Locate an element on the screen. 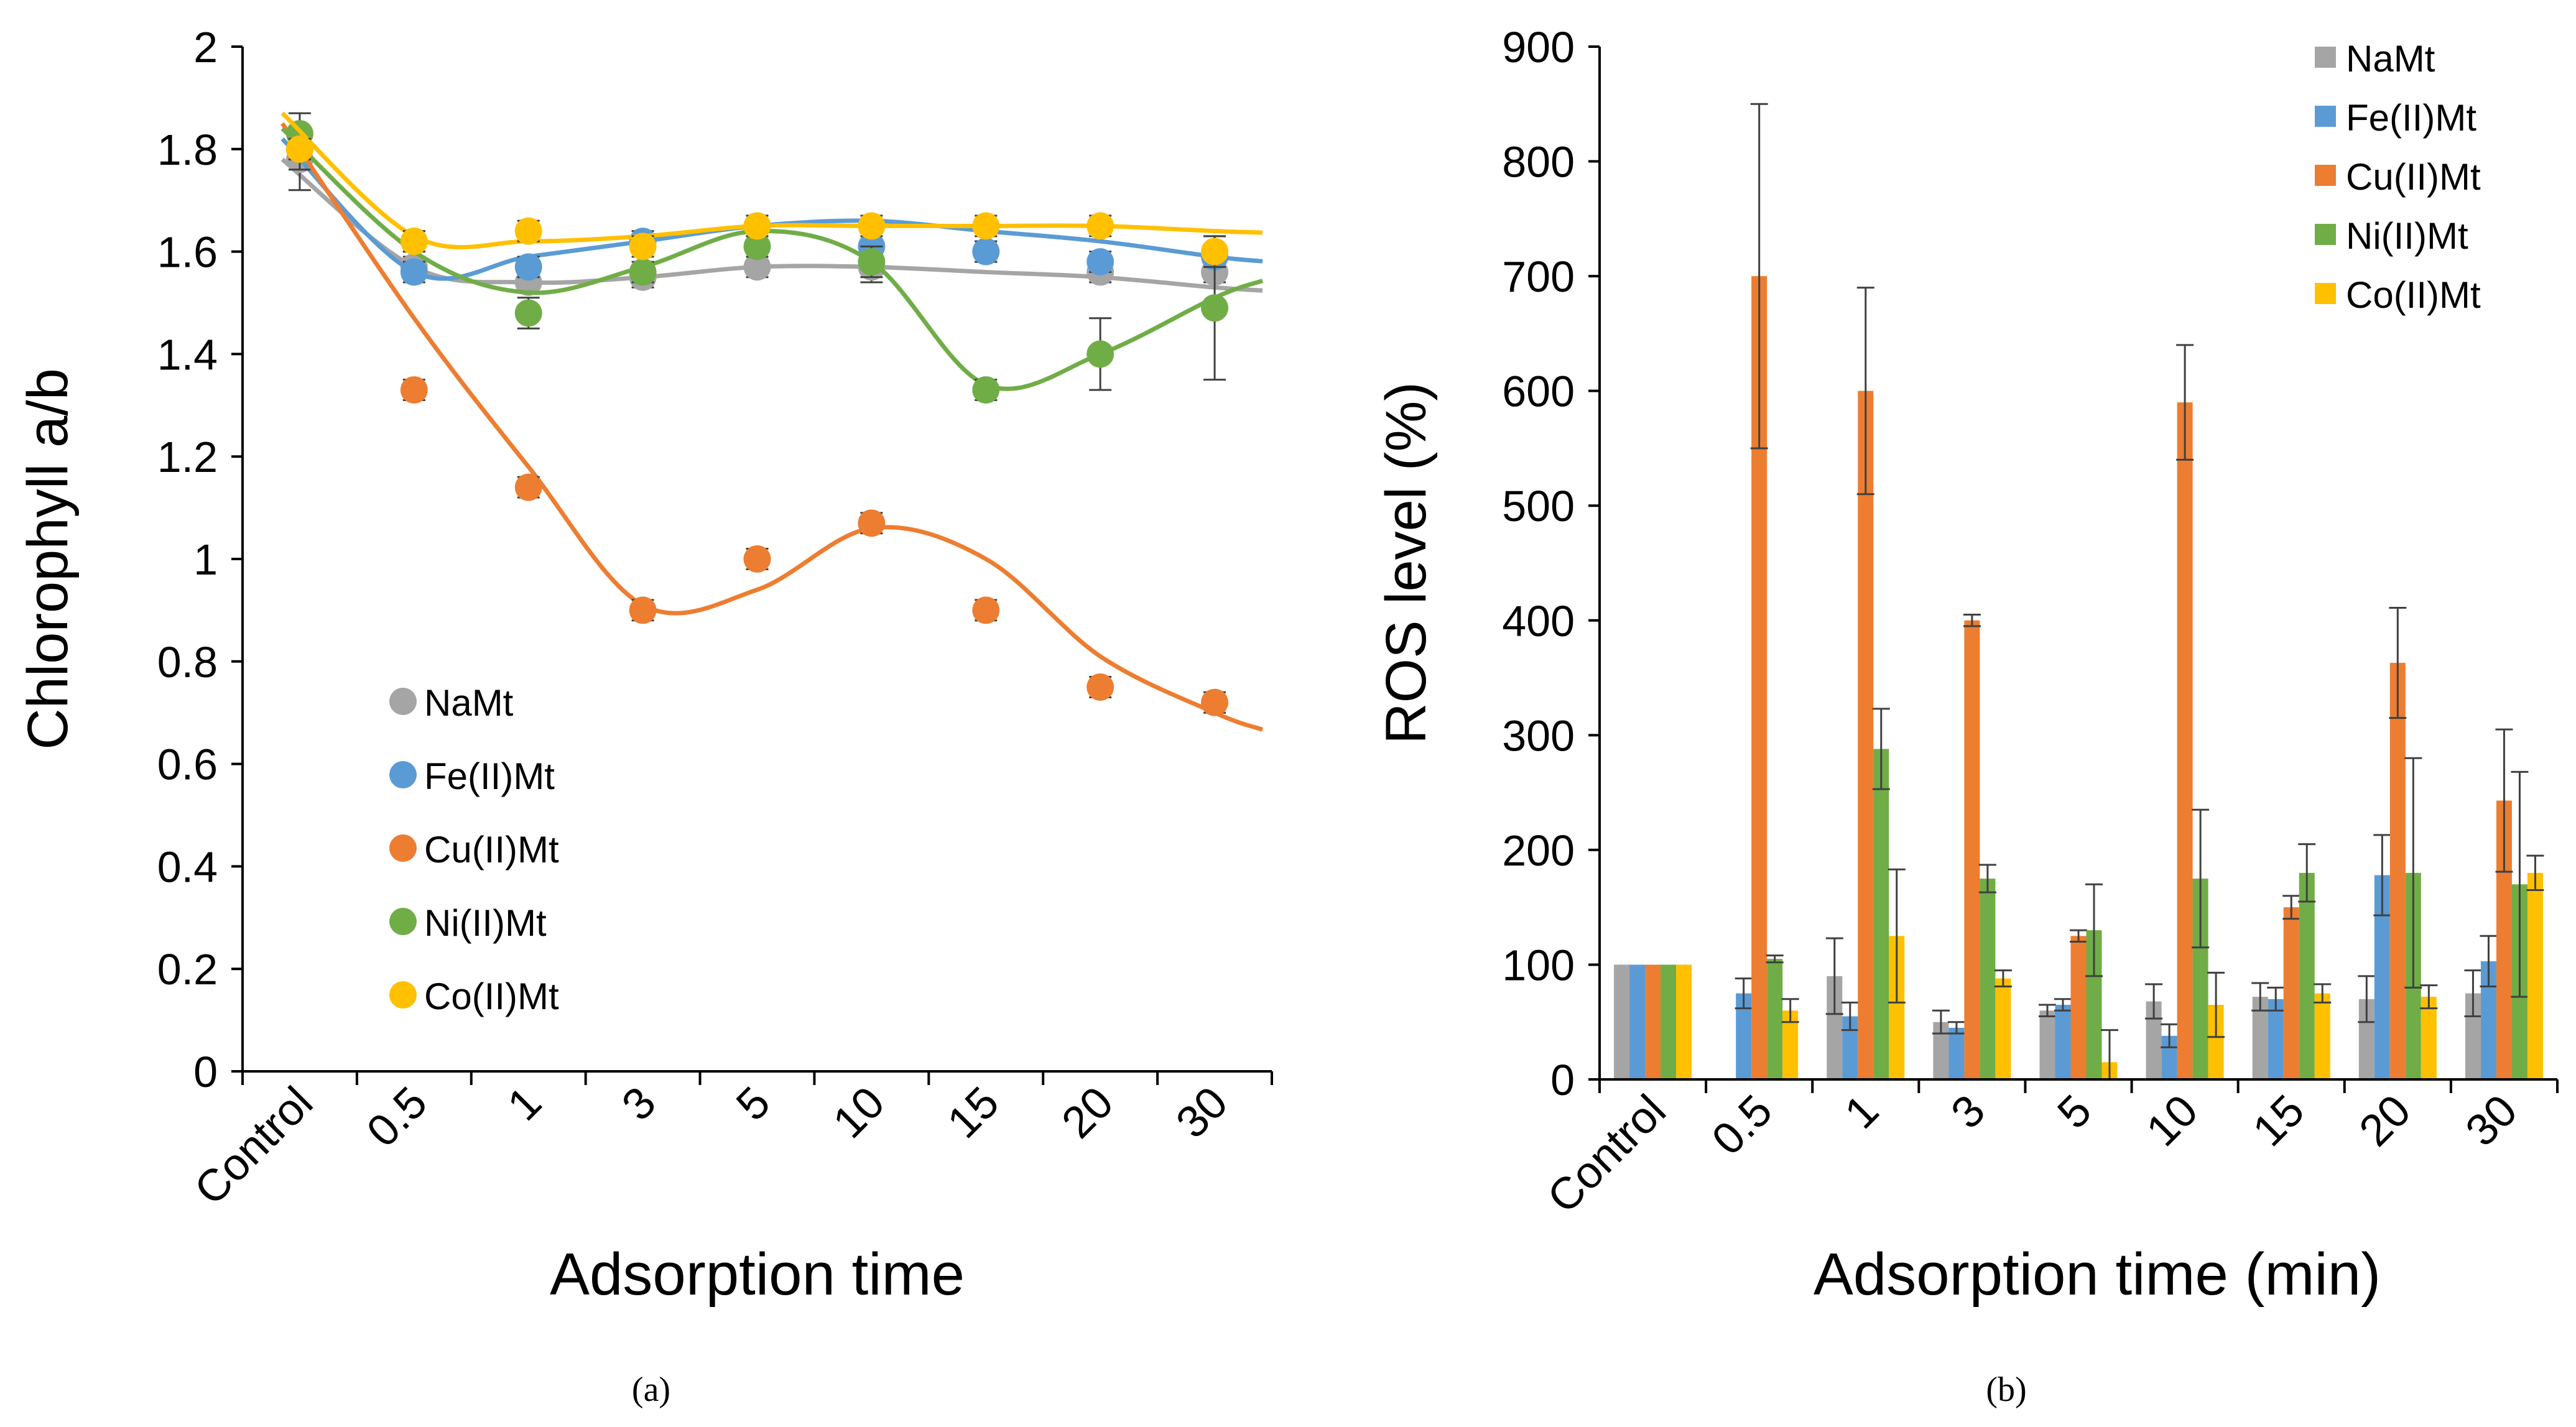  y-tick-label: 1.8 is located at coordinates (188, 150).